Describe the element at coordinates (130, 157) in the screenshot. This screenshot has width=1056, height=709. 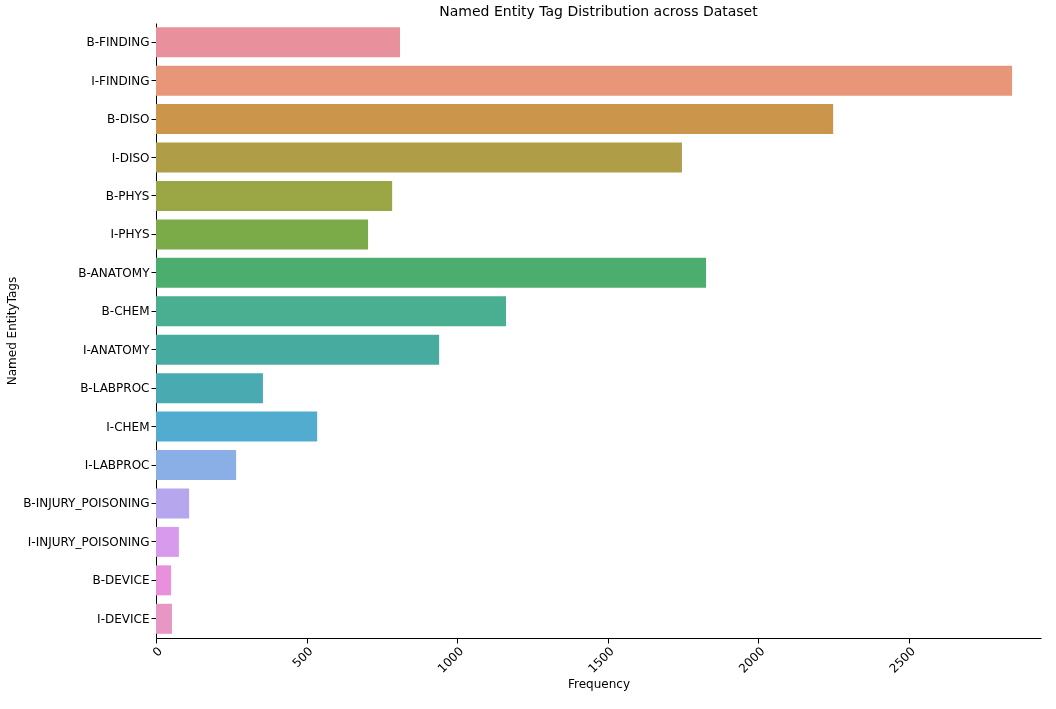
I see `y-tick-label: I-DISO` at that location.